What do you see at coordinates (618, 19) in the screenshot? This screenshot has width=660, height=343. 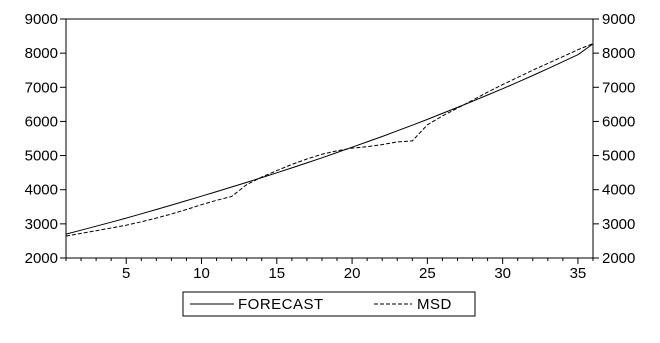 I see `y-right-tick-label: 9000` at bounding box center [618, 19].